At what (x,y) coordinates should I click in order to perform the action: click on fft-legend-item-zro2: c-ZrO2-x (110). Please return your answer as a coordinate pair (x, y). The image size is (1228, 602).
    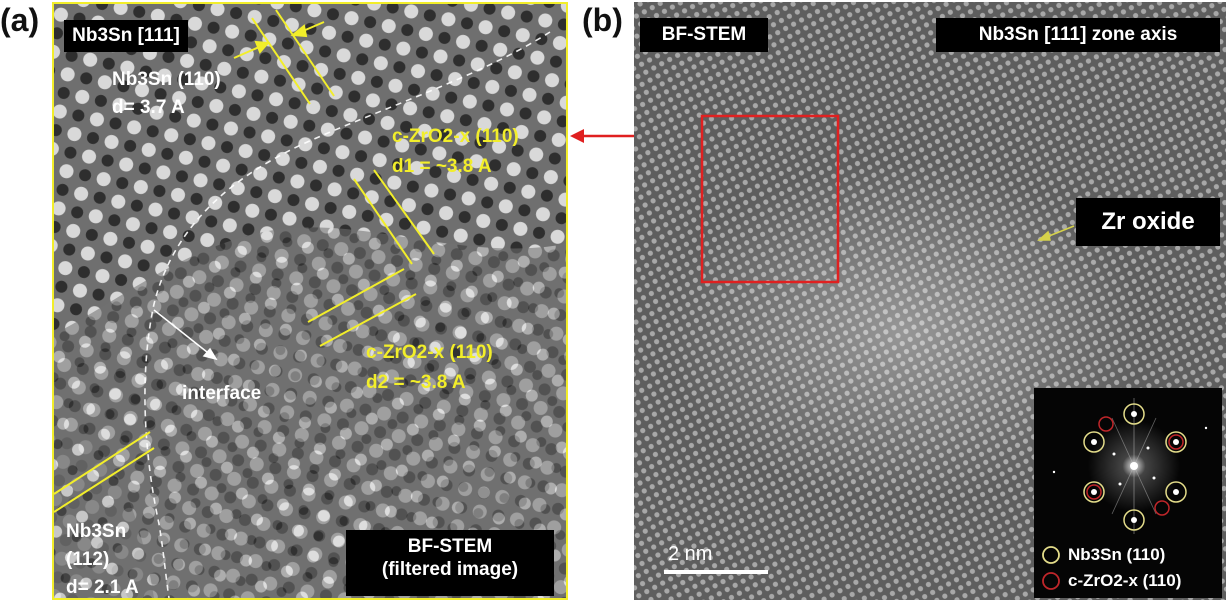
    Looking at the image, I should click on (1110, 581).